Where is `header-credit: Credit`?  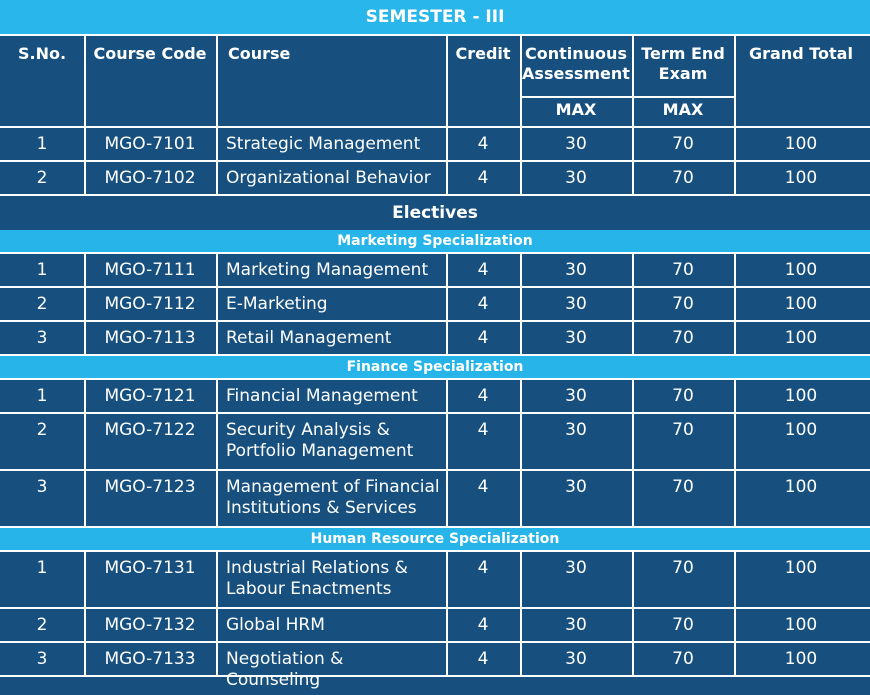 header-credit: Credit is located at coordinates (483, 53).